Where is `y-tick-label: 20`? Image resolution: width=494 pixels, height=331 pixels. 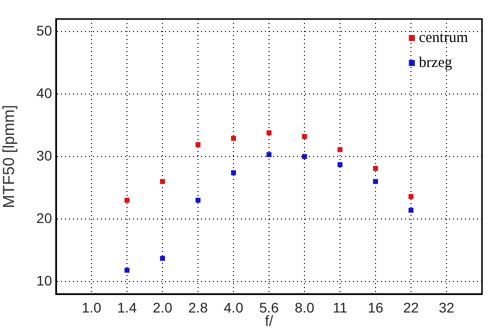 y-tick-label: 20 is located at coordinates (44, 218).